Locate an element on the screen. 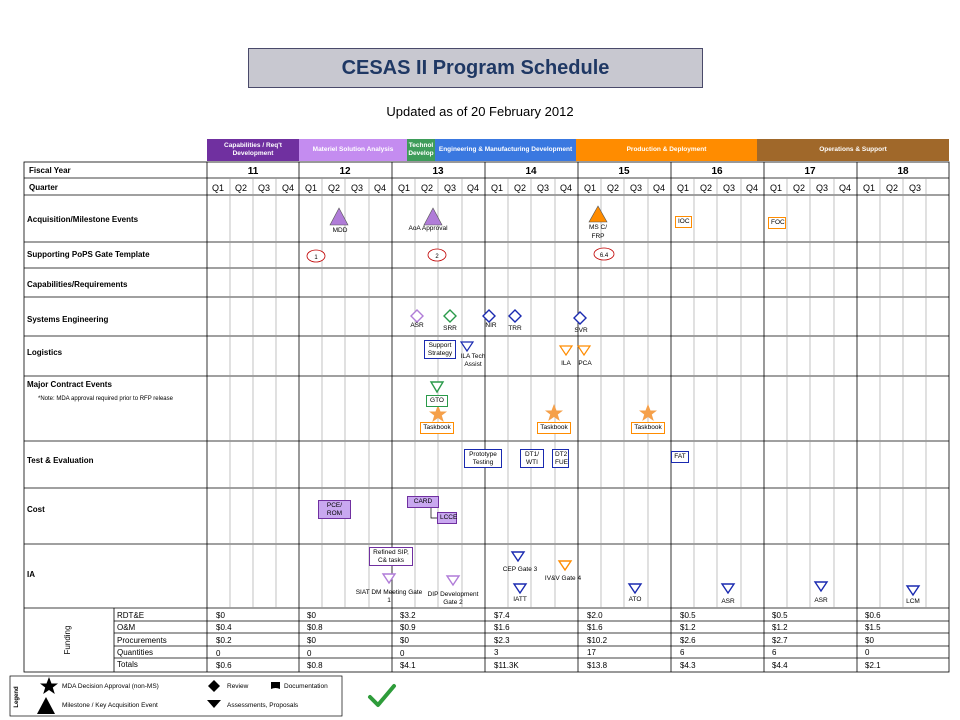 This screenshot has width=960, height=720. event-label-msc: MS C/ FRP is located at coordinates (598, 232).